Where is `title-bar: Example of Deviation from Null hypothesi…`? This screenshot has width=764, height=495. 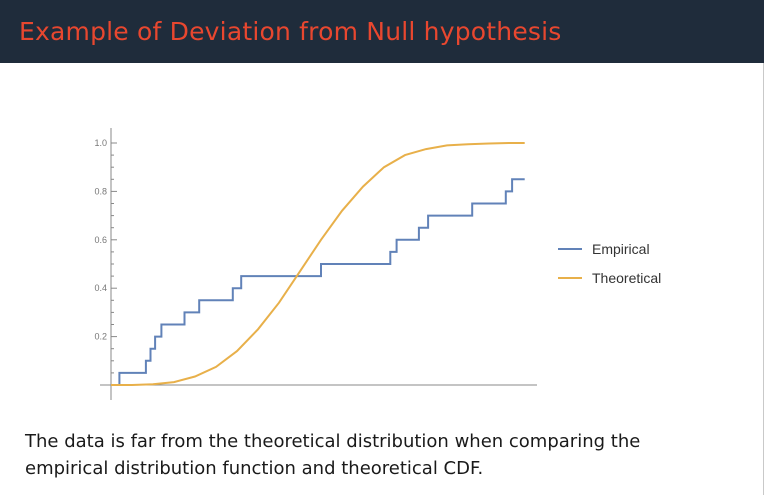 title-bar: Example of Deviation from Null hypothesi… is located at coordinates (382, 31).